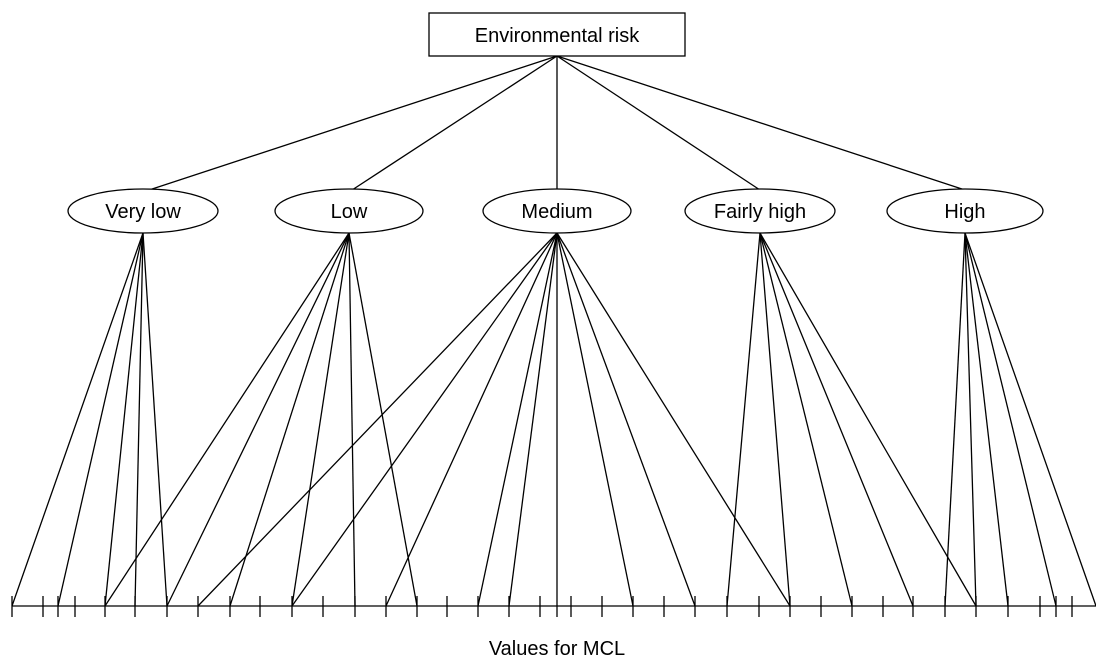  I want to click on category-node-low: Low, so click(349, 211).